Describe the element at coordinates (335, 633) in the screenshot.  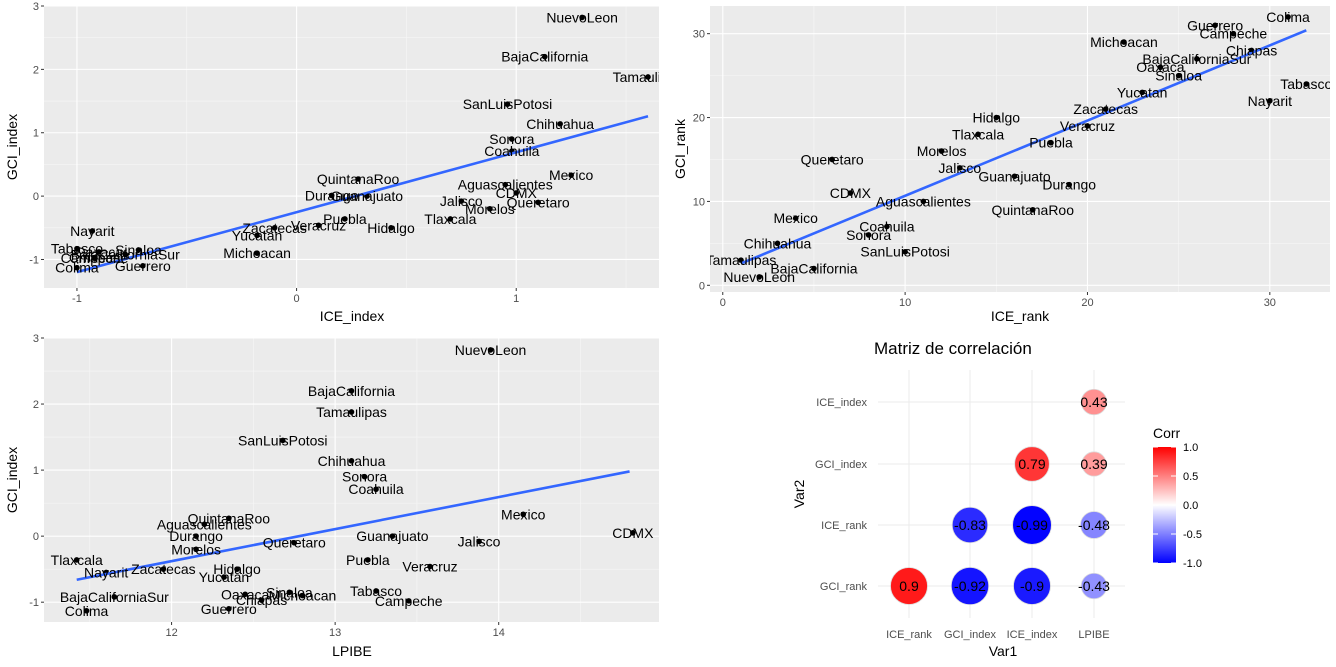
I see `x-tick-label: 13` at that location.